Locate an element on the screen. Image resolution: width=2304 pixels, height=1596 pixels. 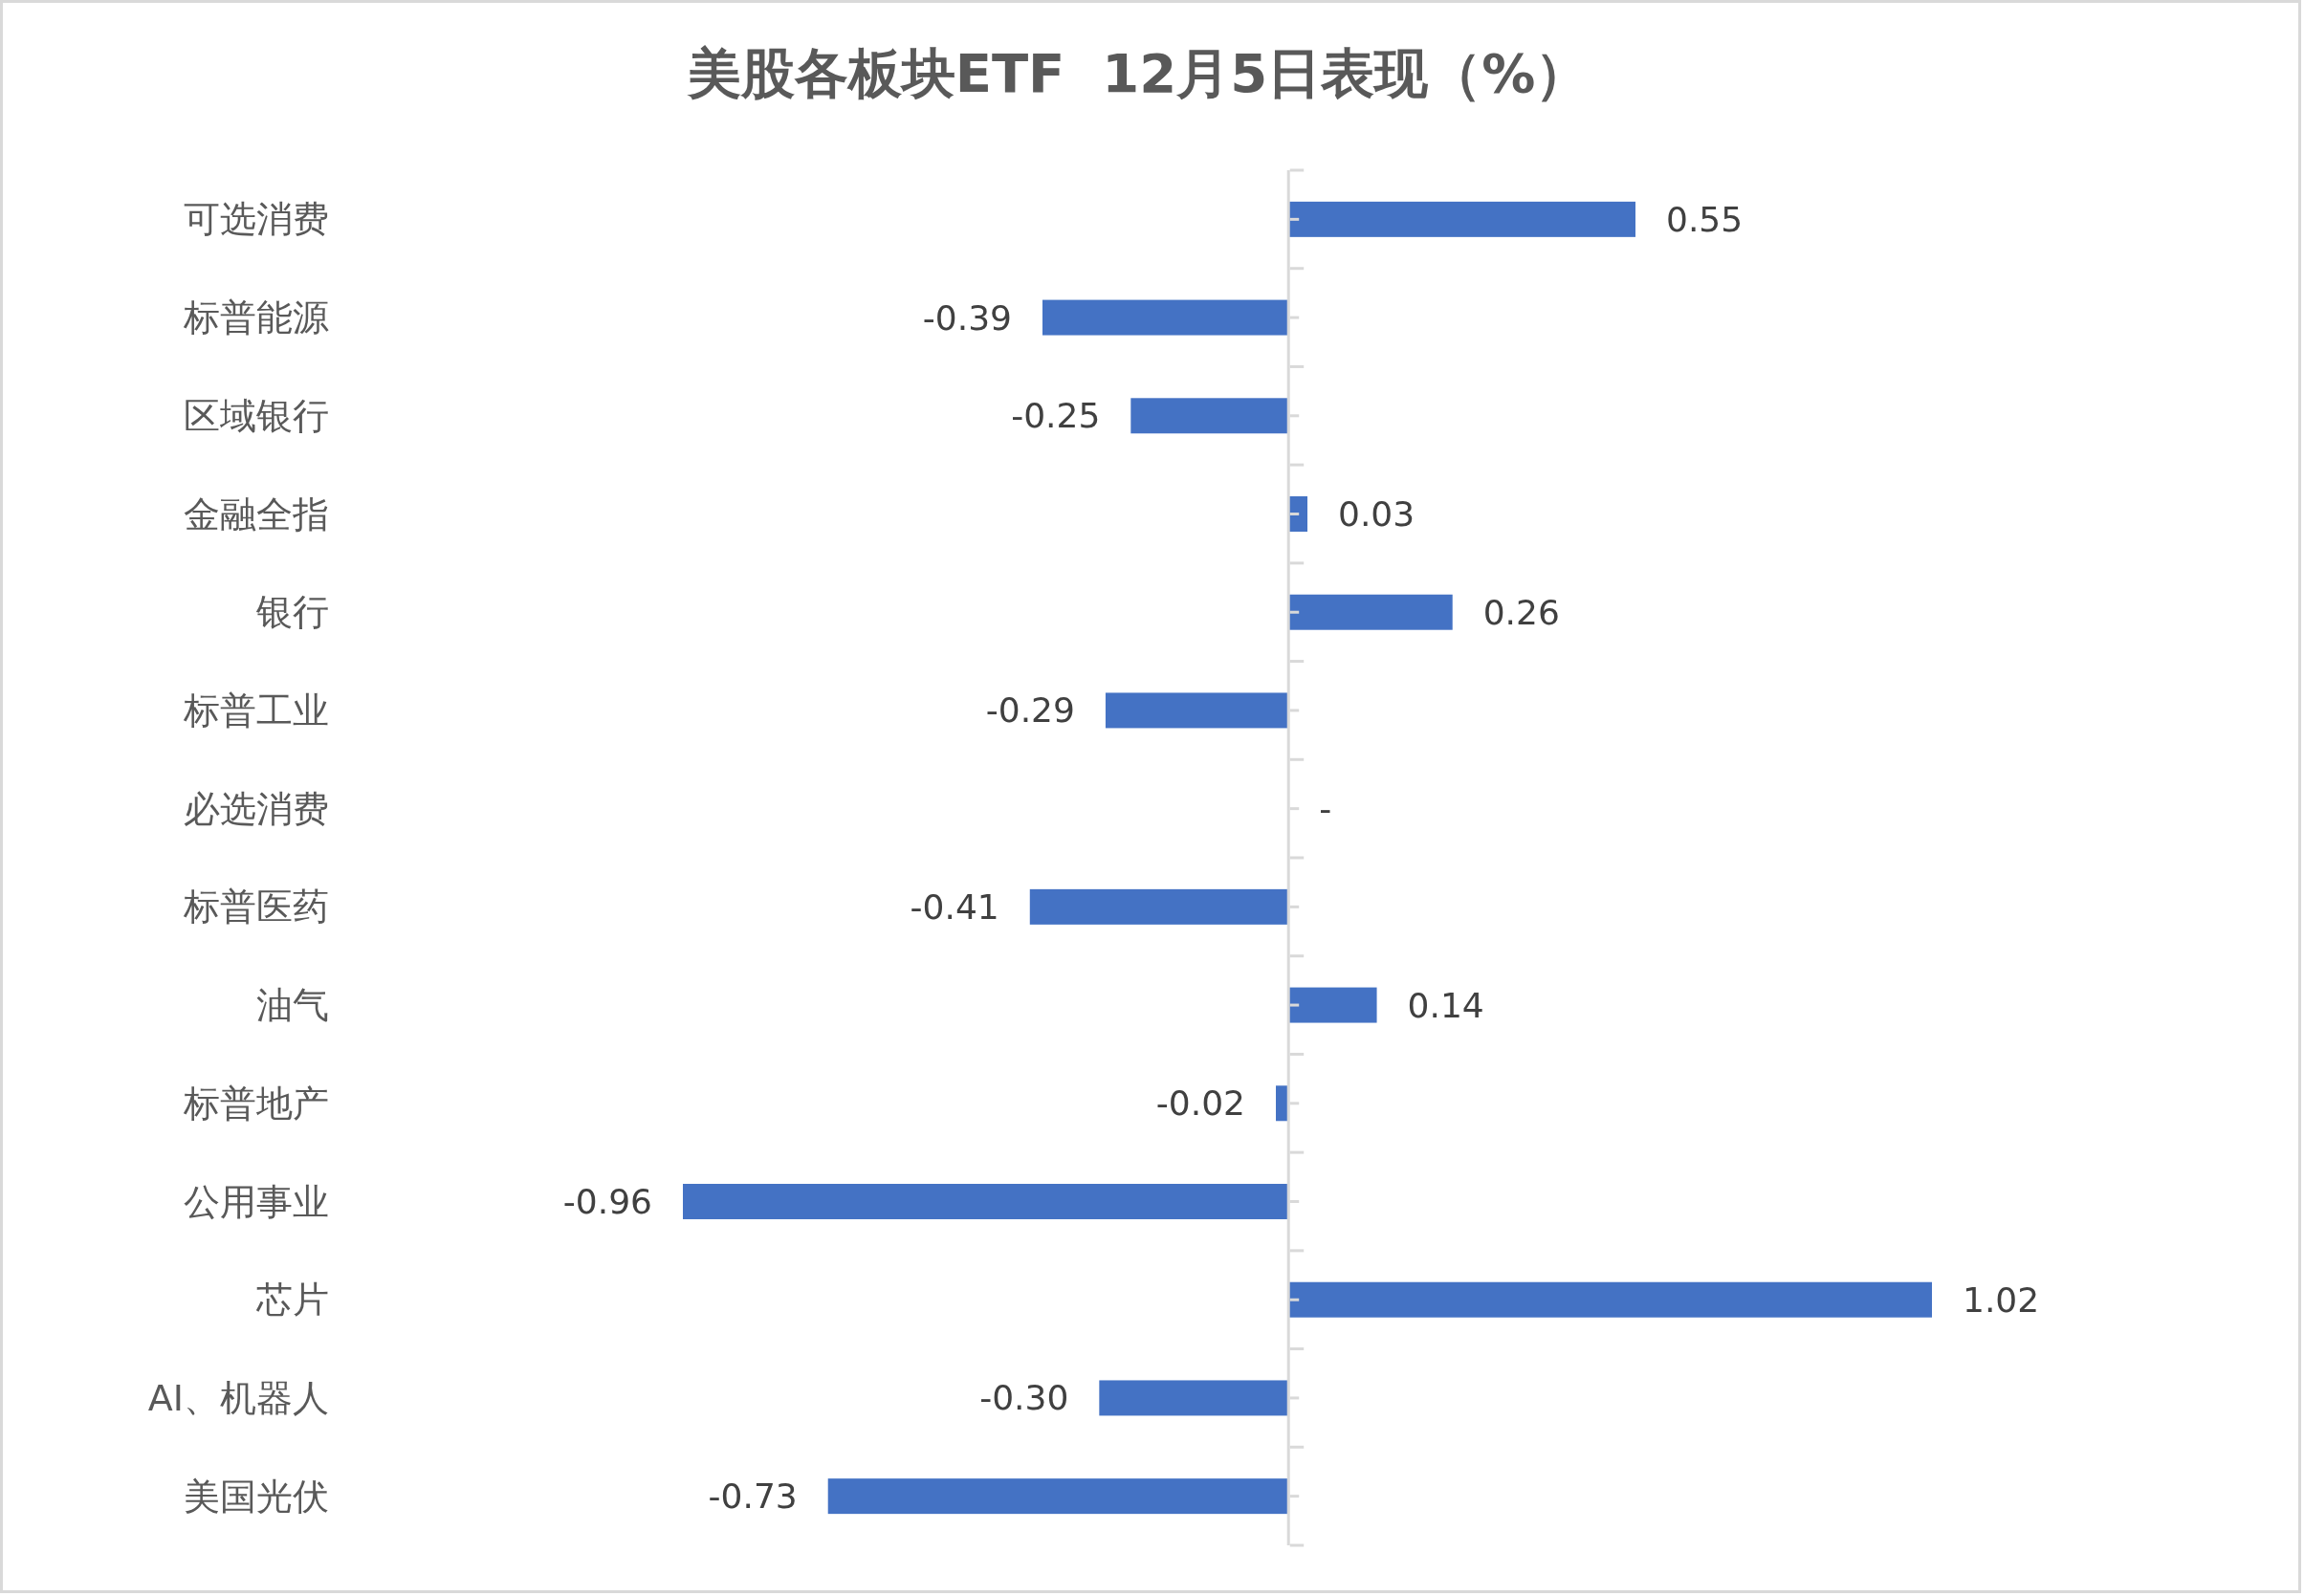
data-label: - is located at coordinates (1326, 809).